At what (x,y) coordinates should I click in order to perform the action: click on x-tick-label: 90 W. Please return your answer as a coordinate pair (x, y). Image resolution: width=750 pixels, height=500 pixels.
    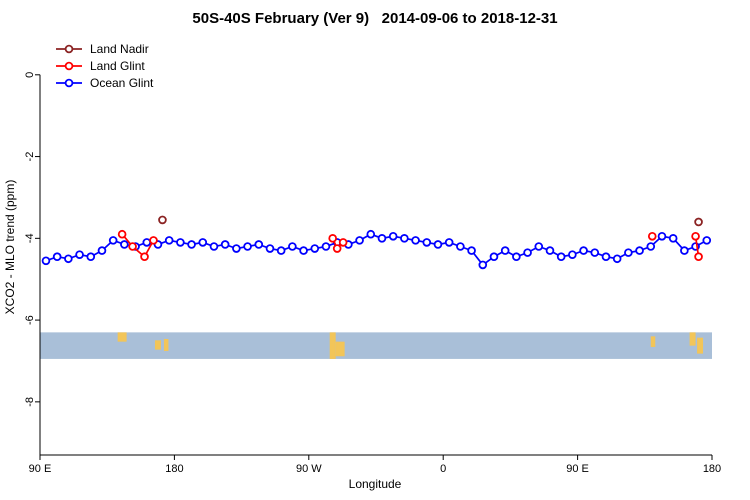
    Looking at the image, I should click on (309, 469).